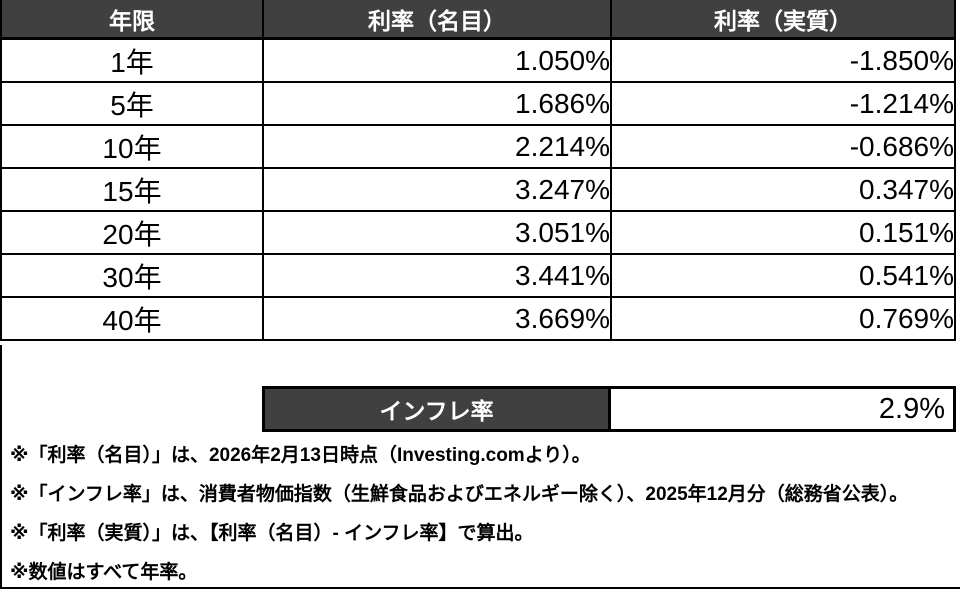 The width and height of the screenshot is (960, 599). Describe the element at coordinates (132, 146) in the screenshot. I see `maturity-cell: 10年` at that location.